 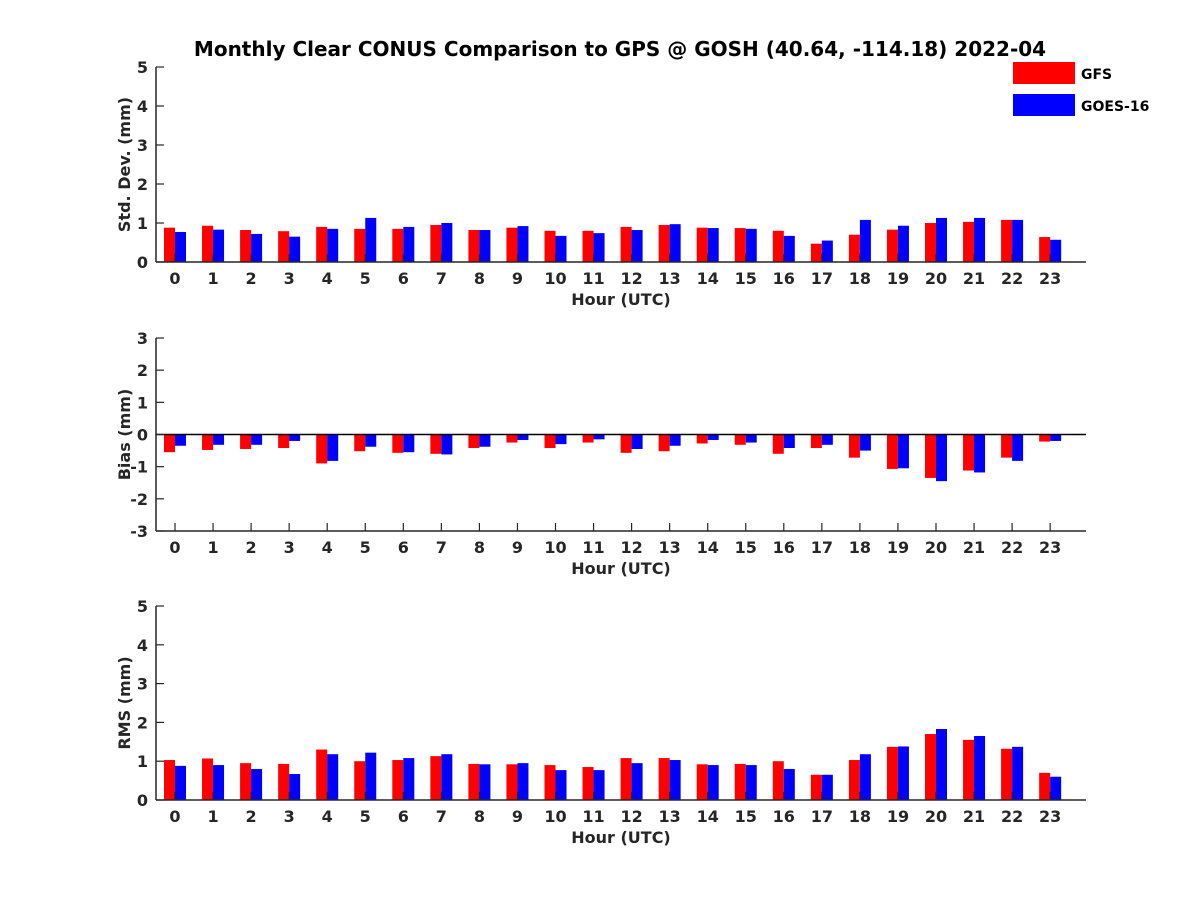 What do you see at coordinates (447, 242) in the screenshot?
I see `std-dev-bar-goes16-h7` at bounding box center [447, 242].